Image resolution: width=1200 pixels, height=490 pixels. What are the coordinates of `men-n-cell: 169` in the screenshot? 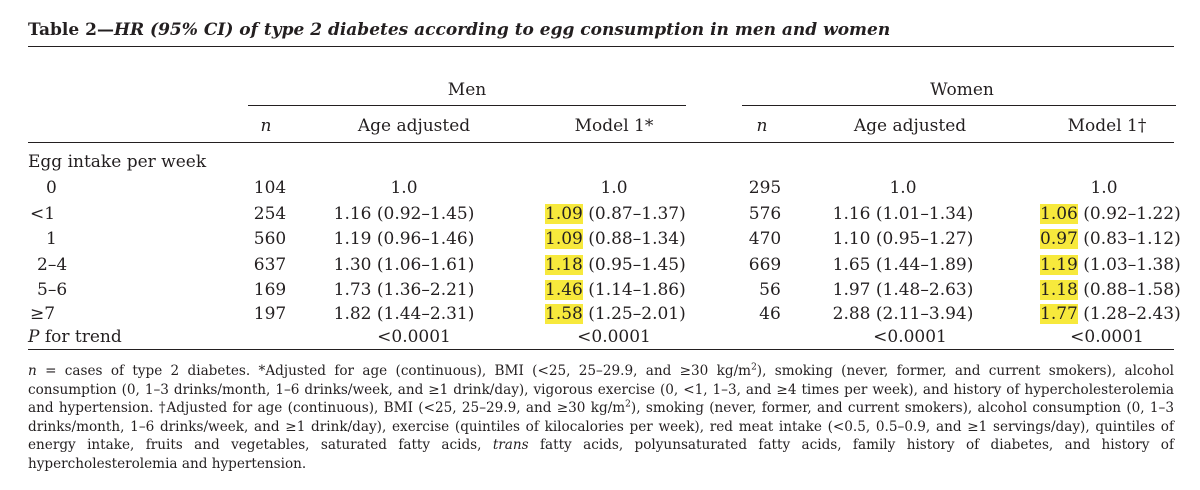 It's located at (270, 290).